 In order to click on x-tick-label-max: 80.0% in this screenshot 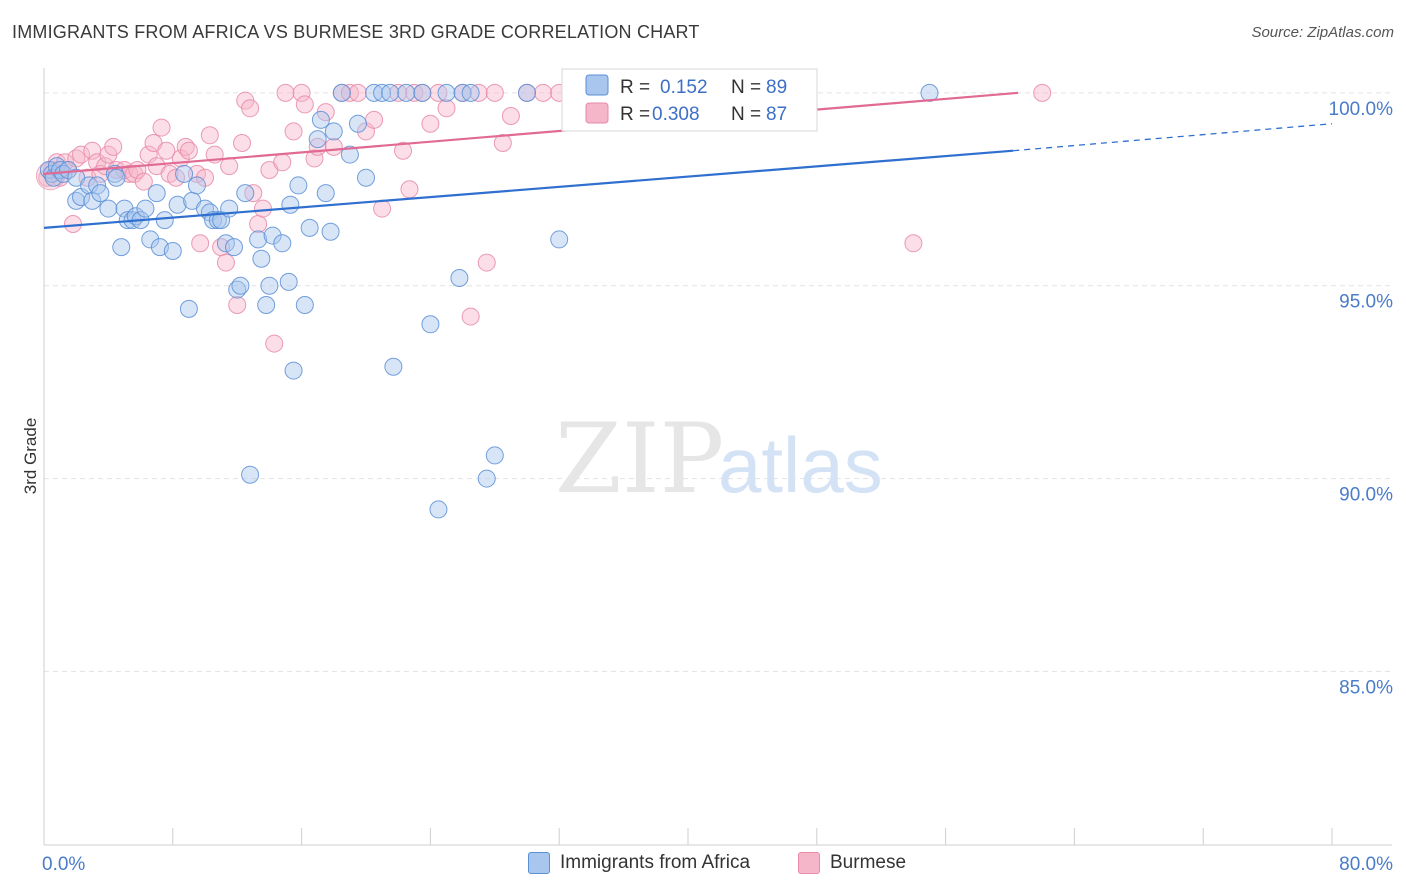, I will do `click(1366, 864)`.